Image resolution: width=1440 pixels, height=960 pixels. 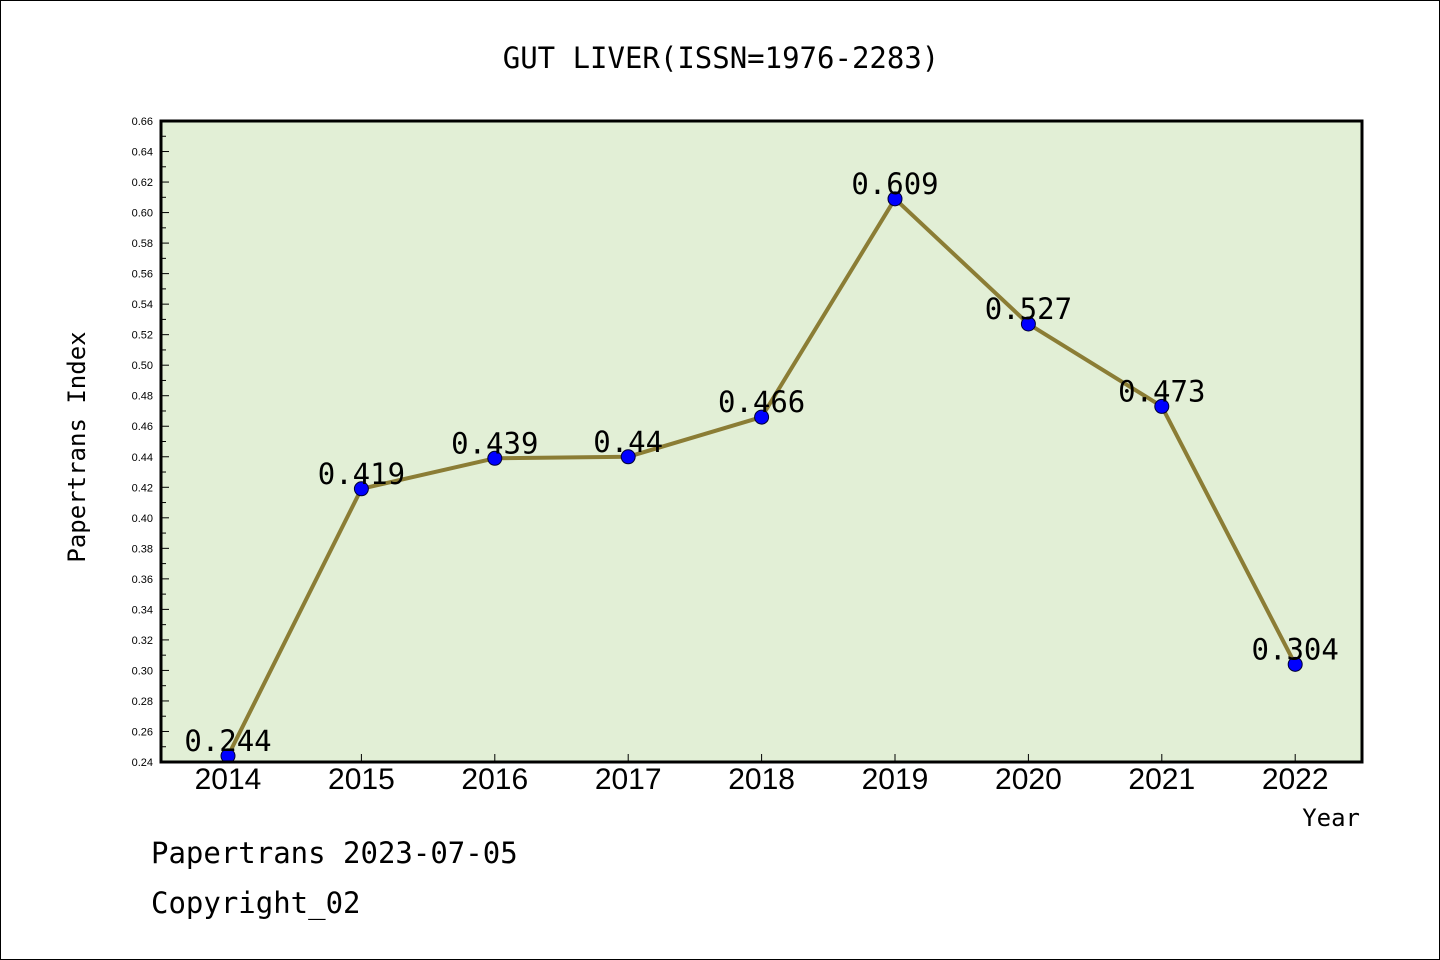 I want to click on x-tick-label: 2022, so click(x=1295, y=779).